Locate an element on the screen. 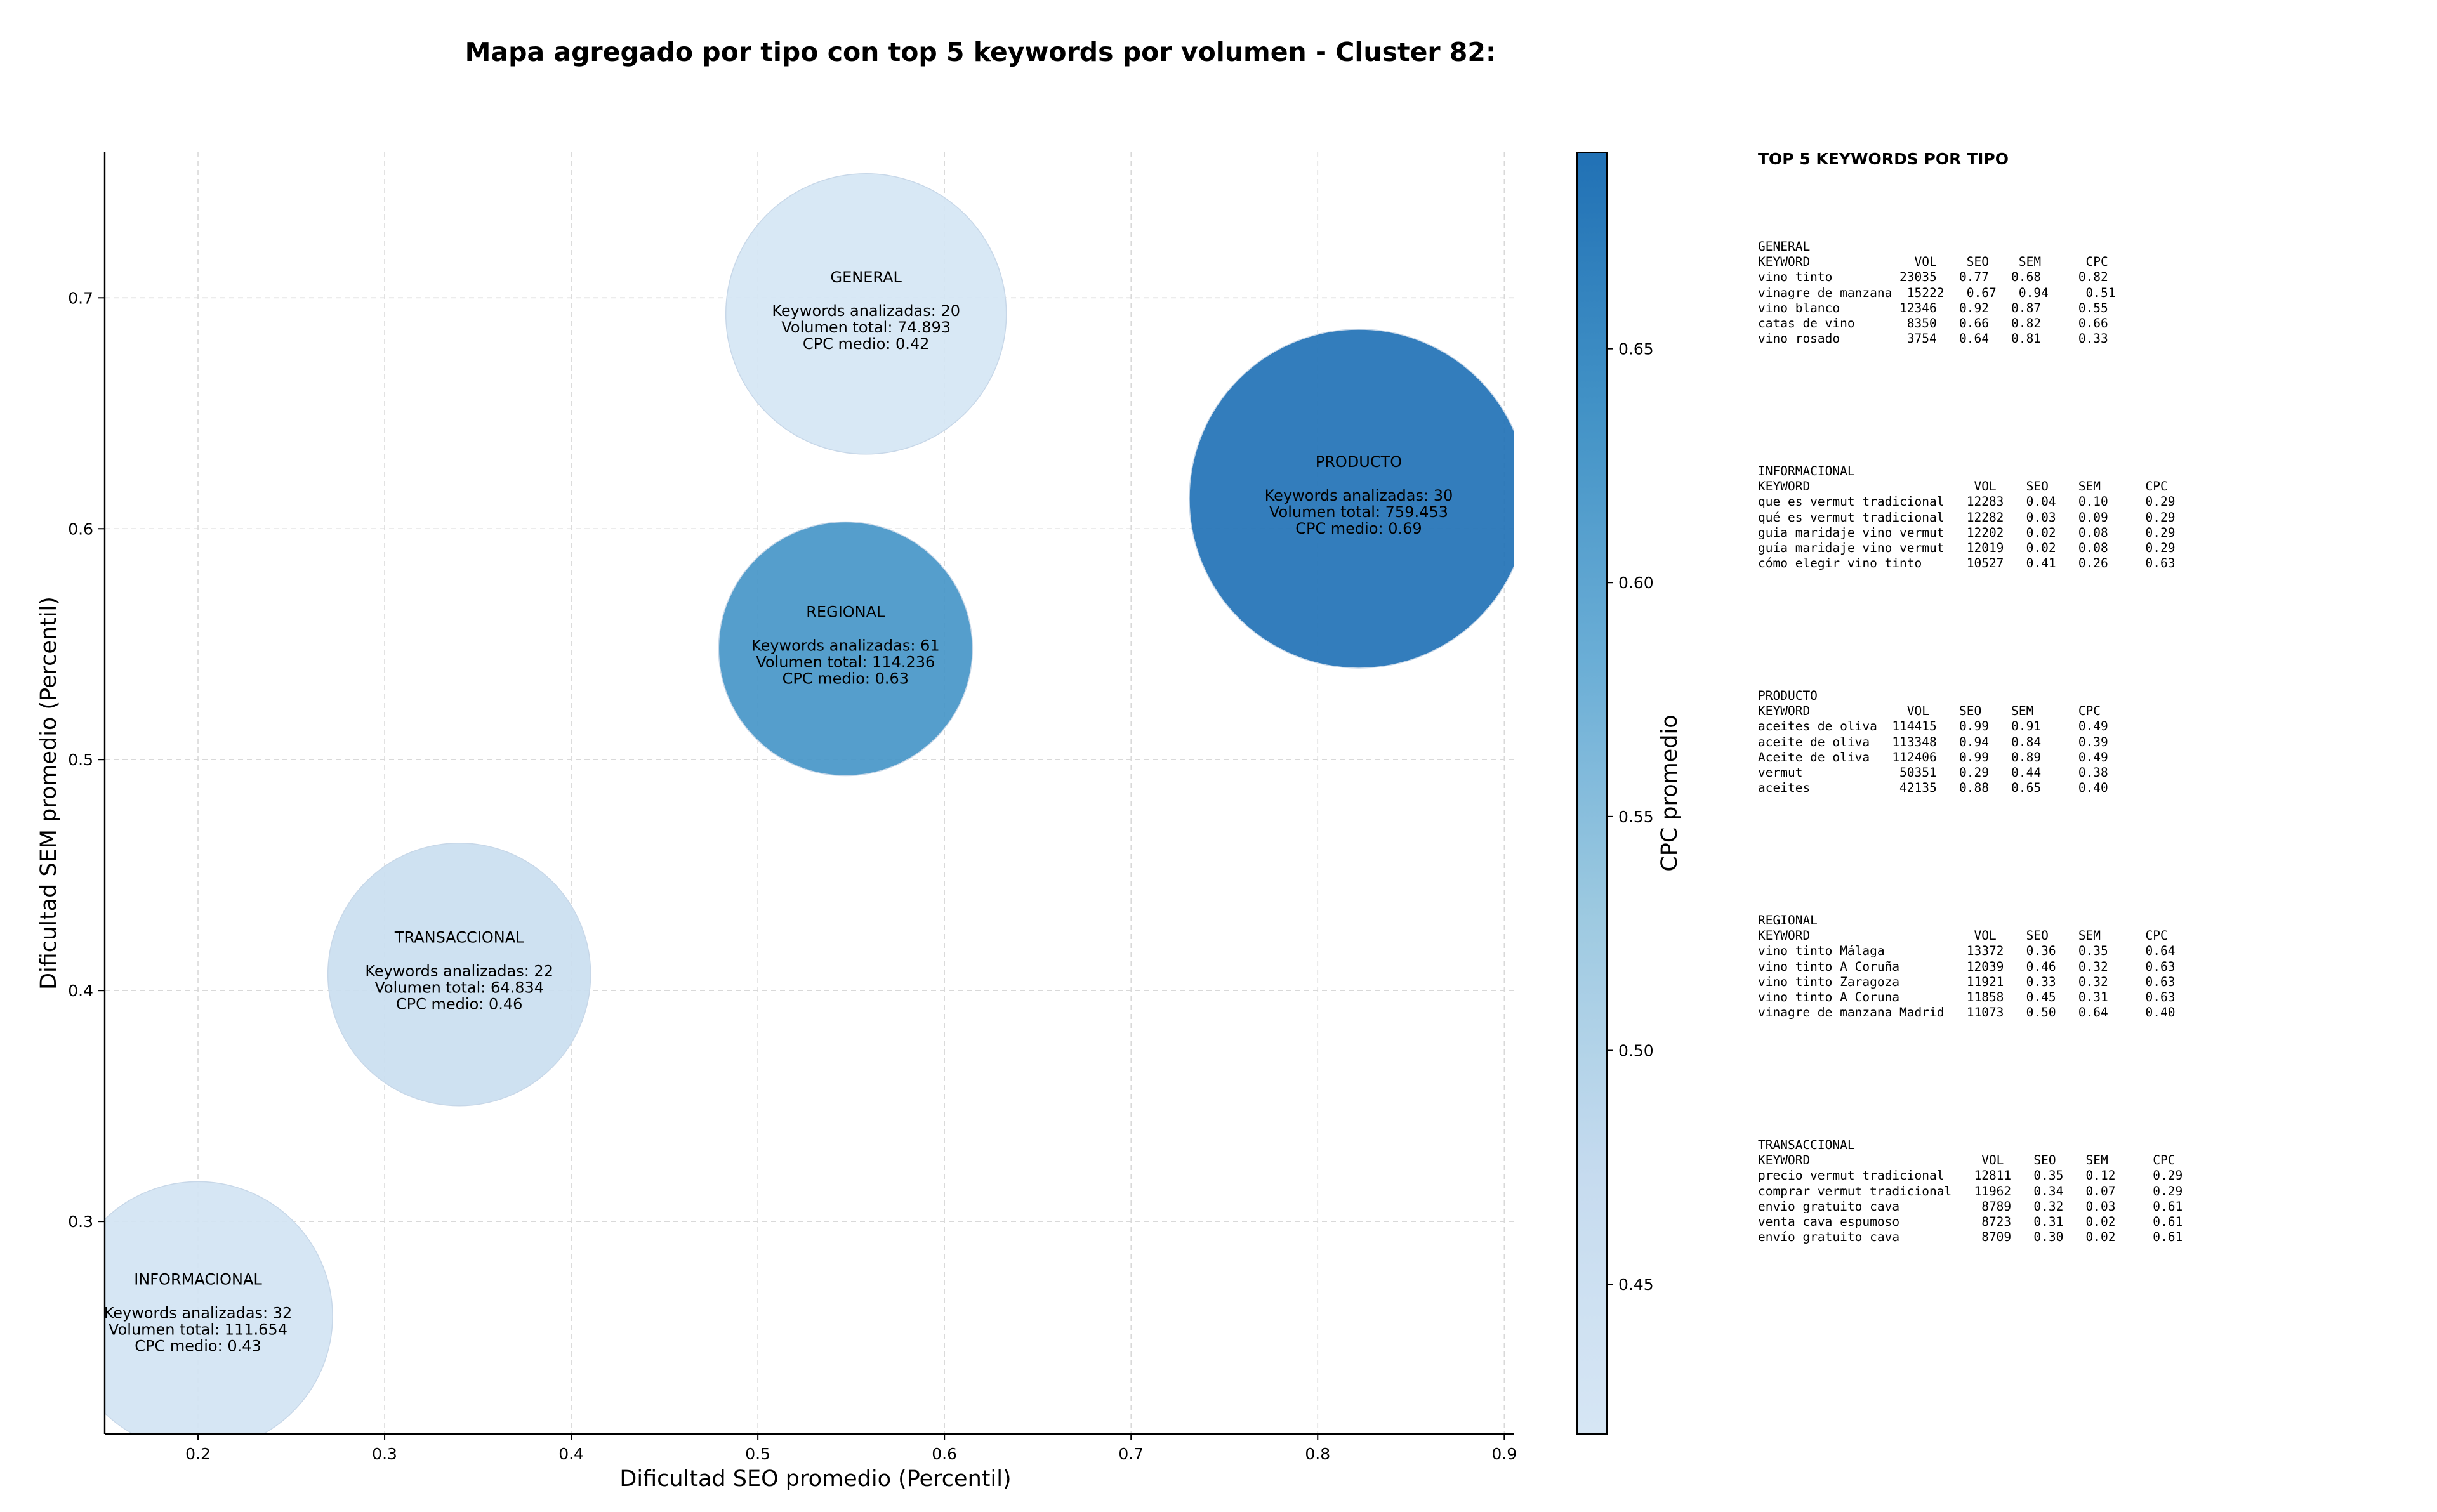 This screenshot has height=1512, width=2437. bubble-informacional is located at coordinates (219, 1308).